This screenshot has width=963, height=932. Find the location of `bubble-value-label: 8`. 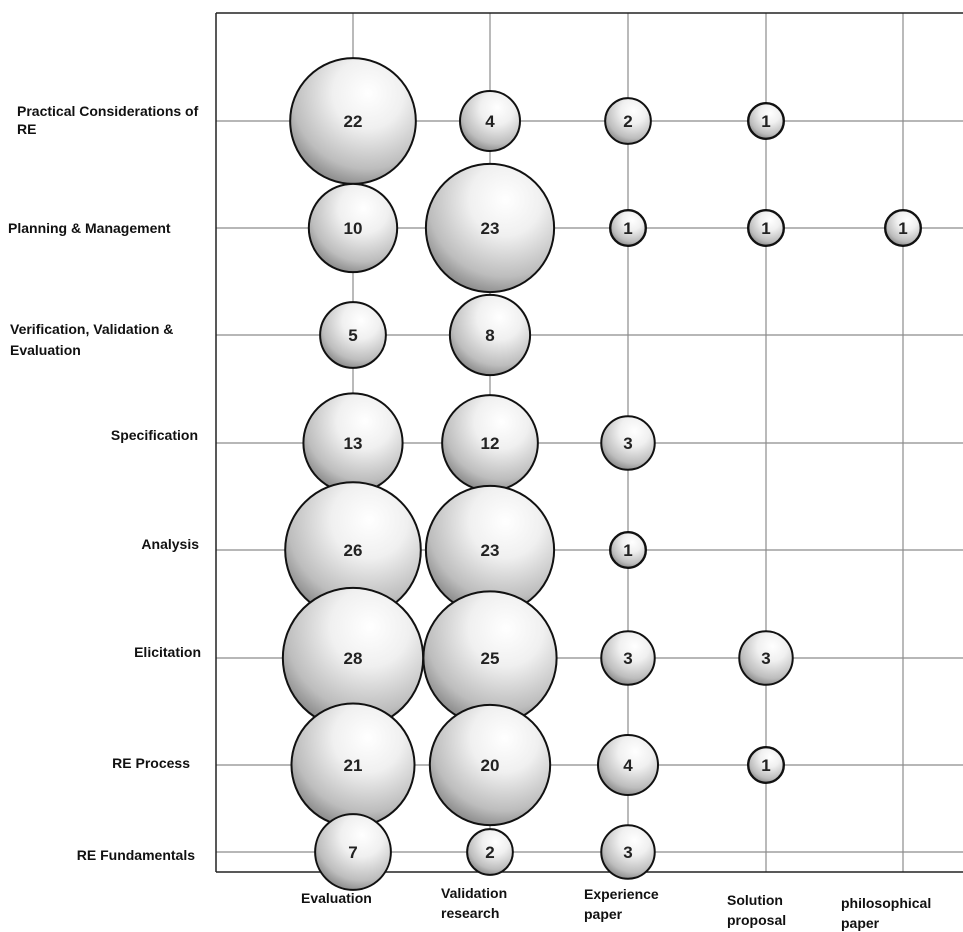

bubble-value-label: 8 is located at coordinates (489, 335).